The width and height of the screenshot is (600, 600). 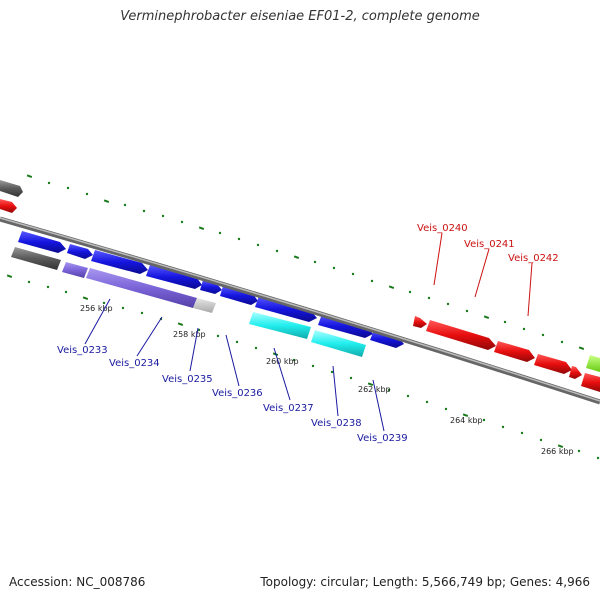 What do you see at coordinates (187, 379) in the screenshot?
I see `gene-label: Veis_0235` at bounding box center [187, 379].